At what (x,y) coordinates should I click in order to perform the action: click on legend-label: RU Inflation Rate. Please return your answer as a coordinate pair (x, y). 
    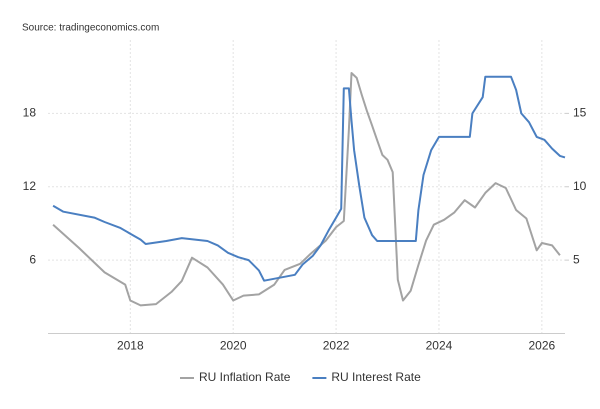
    Looking at the image, I should click on (245, 377).